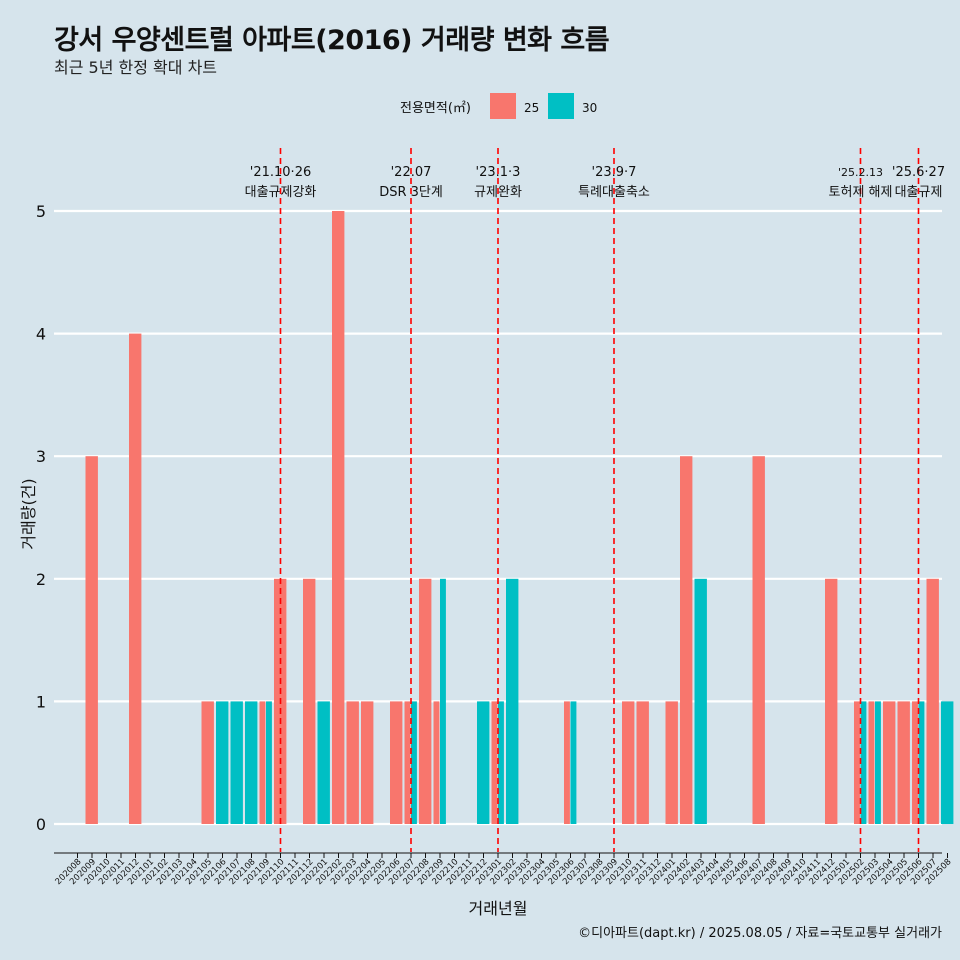 The width and height of the screenshot is (960, 960). I want to click on annotation-label: 규제완화, so click(498, 192).